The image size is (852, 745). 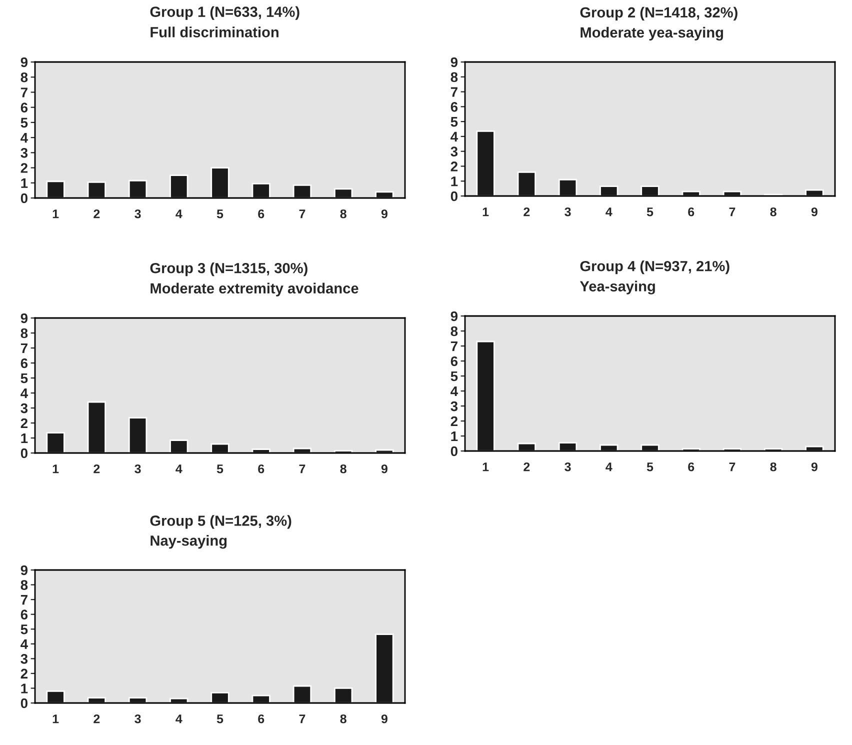 I want to click on chart-title: Group 2 (N=1418, 32%), so click(x=659, y=13).